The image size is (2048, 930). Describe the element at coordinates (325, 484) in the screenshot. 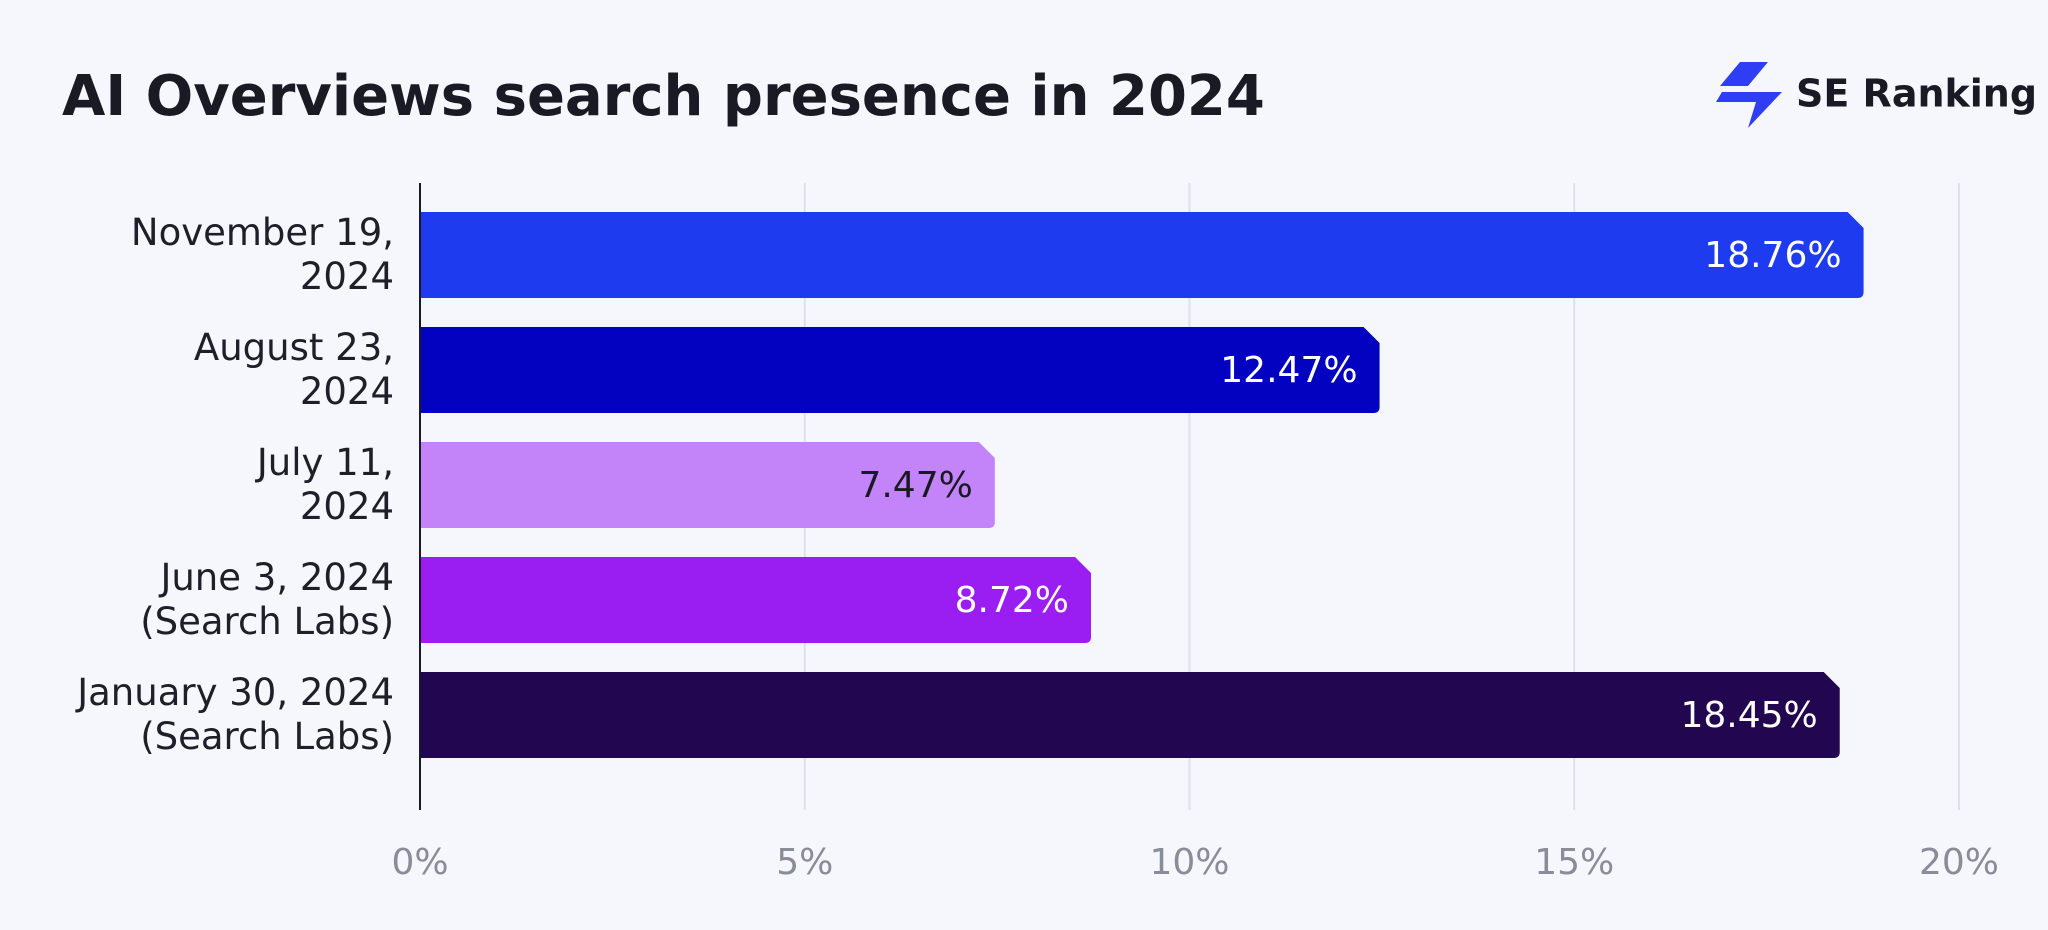

I see `y-tick-label: July 11, 2024` at that location.